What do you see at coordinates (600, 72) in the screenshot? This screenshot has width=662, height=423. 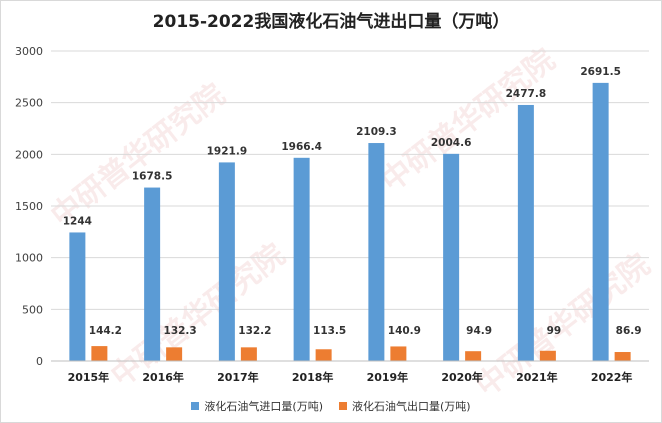 I see `data-label-import: 2691.5` at bounding box center [600, 72].